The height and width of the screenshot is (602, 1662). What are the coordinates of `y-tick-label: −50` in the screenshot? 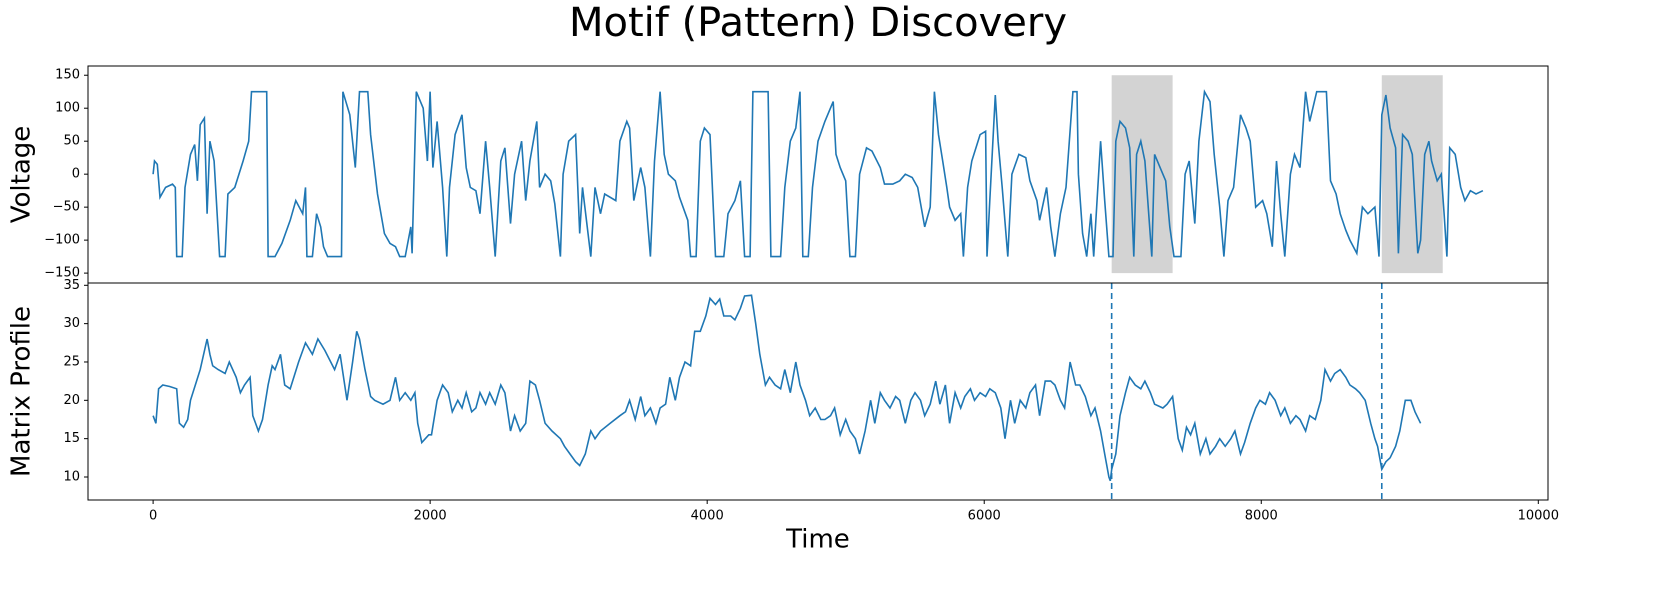 It's located at (66, 207).